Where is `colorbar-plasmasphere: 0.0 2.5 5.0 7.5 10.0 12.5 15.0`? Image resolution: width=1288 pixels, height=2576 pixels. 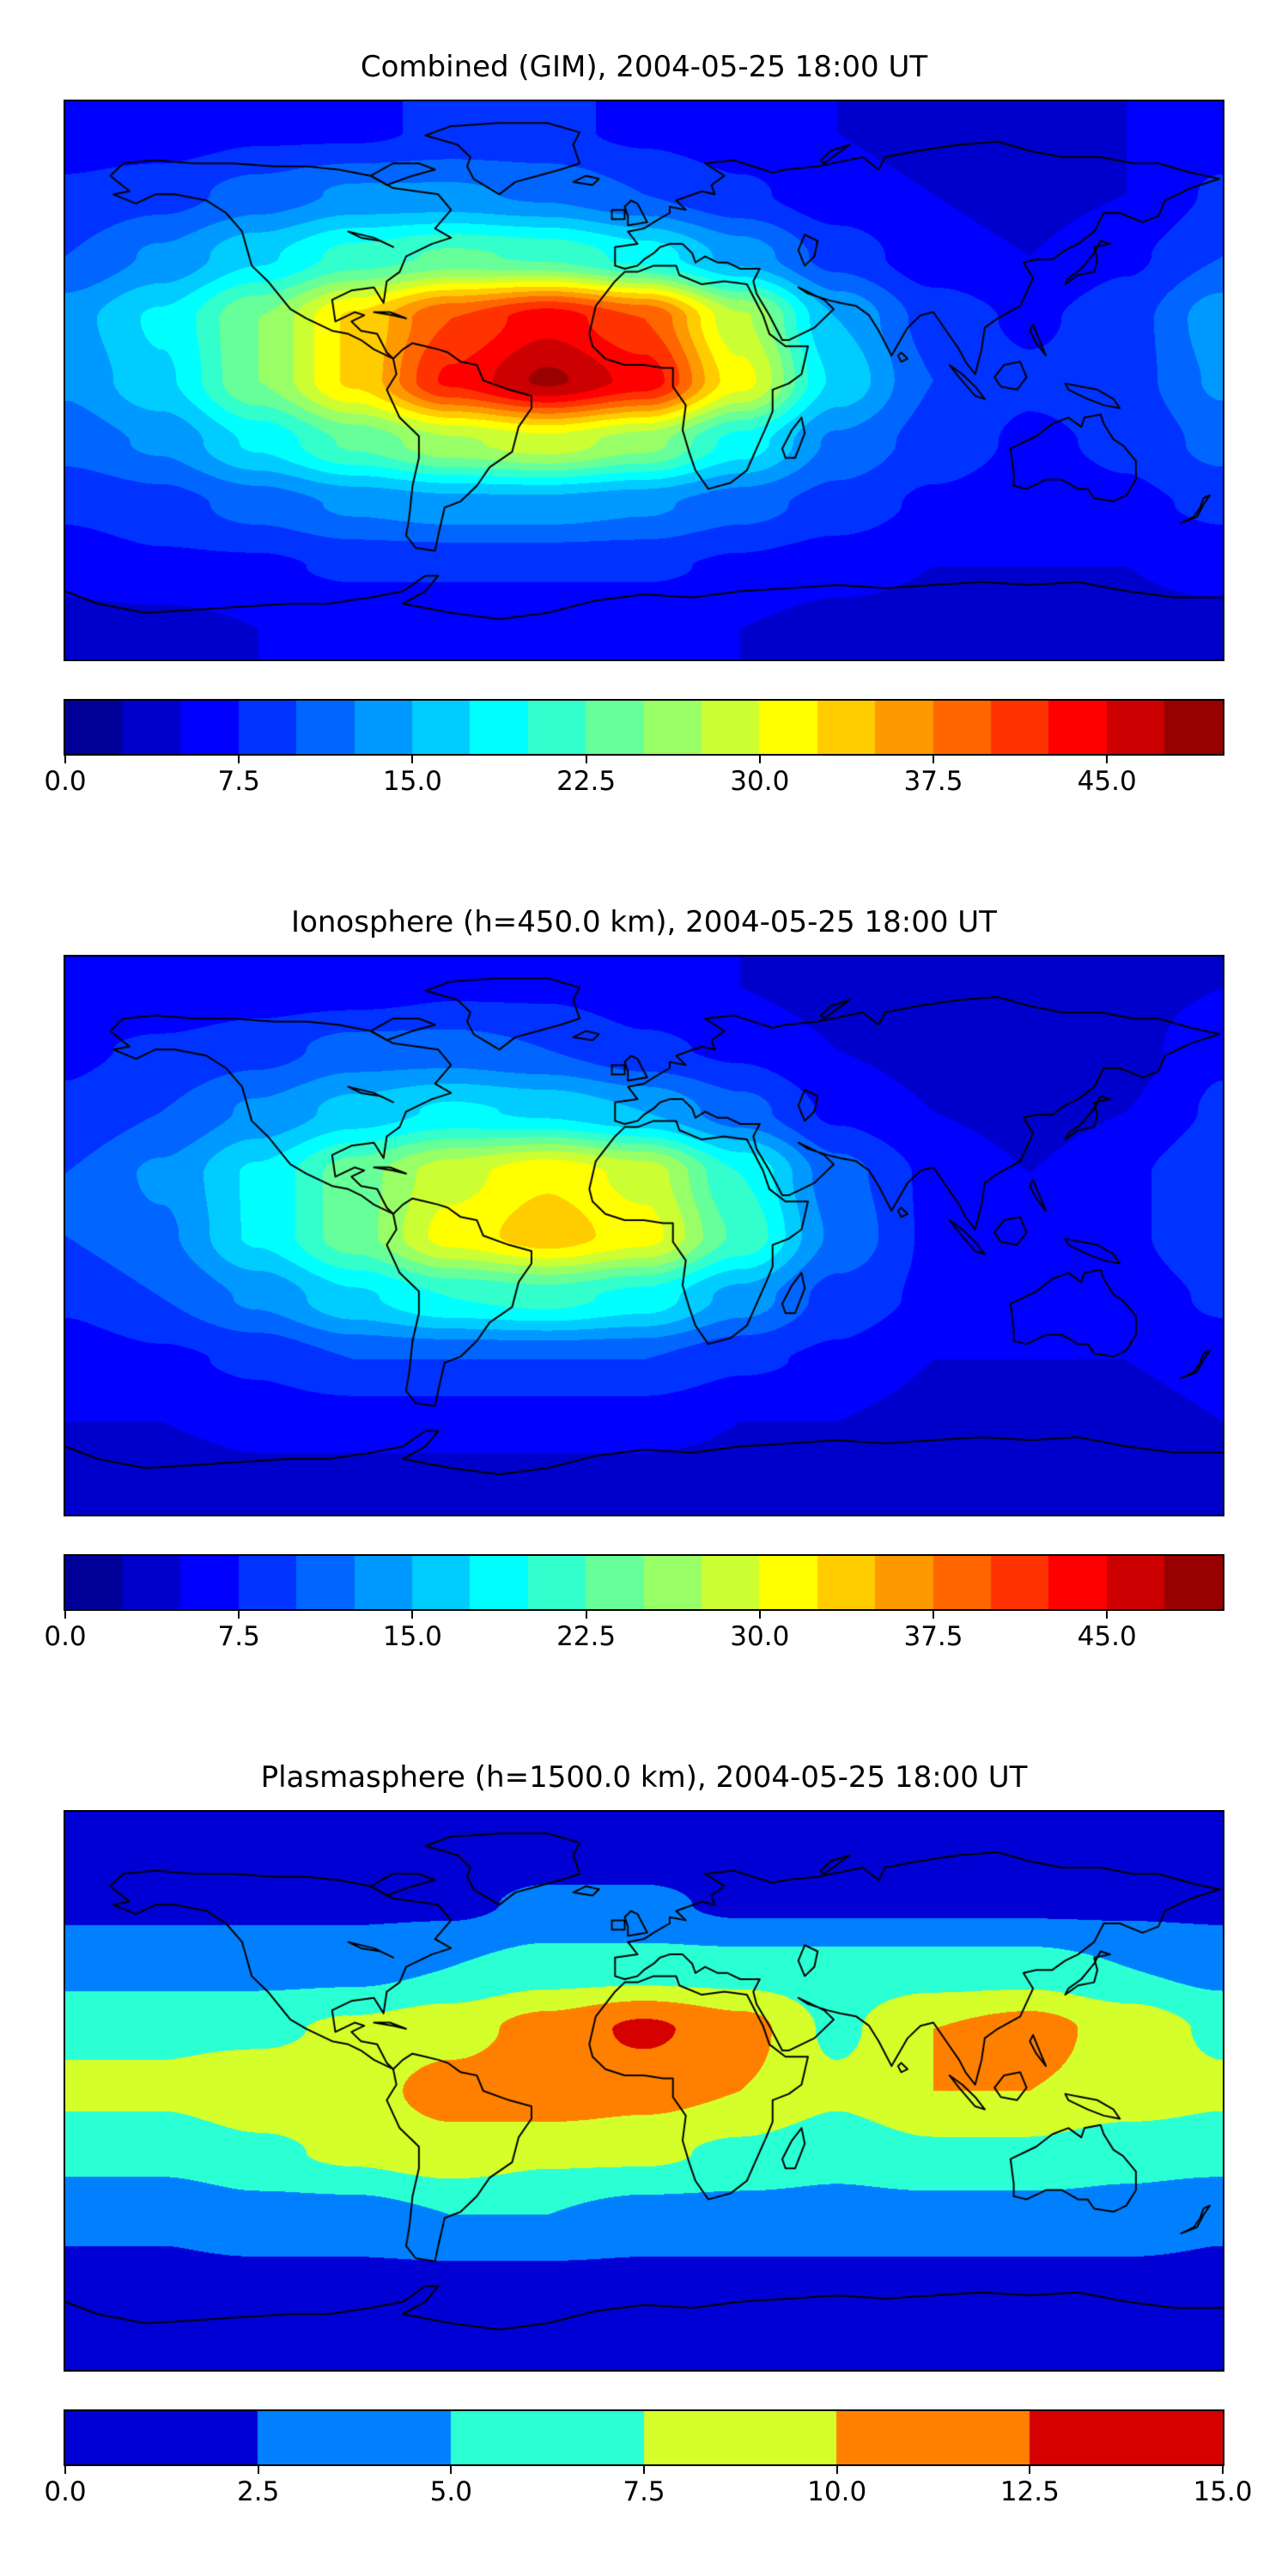
colorbar-plasmasphere: 0.0 2.5 5.0 7.5 10.0 12.5 15.0 is located at coordinates (649, 2463).